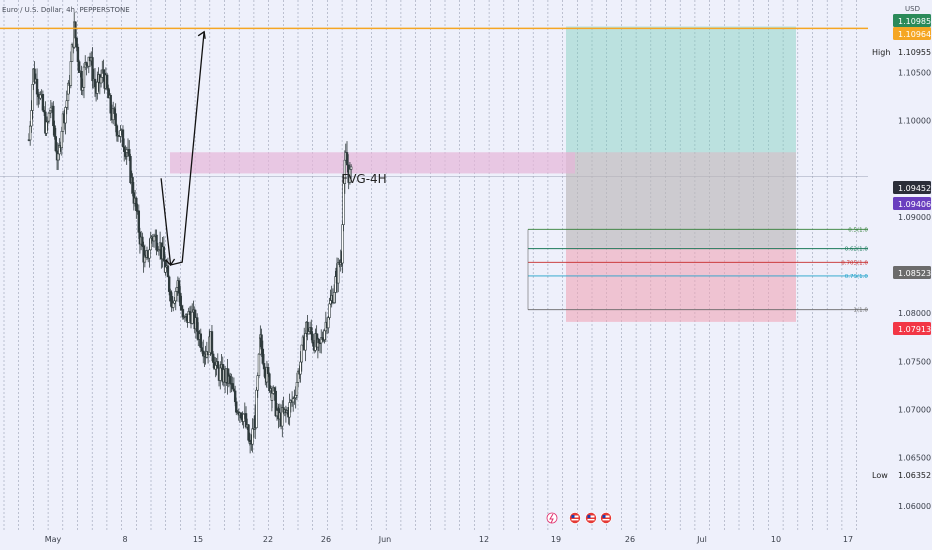 The image size is (932, 550). Describe the element at coordinates (701, 539) in the screenshot. I see `x-tick-label: Jul` at that location.